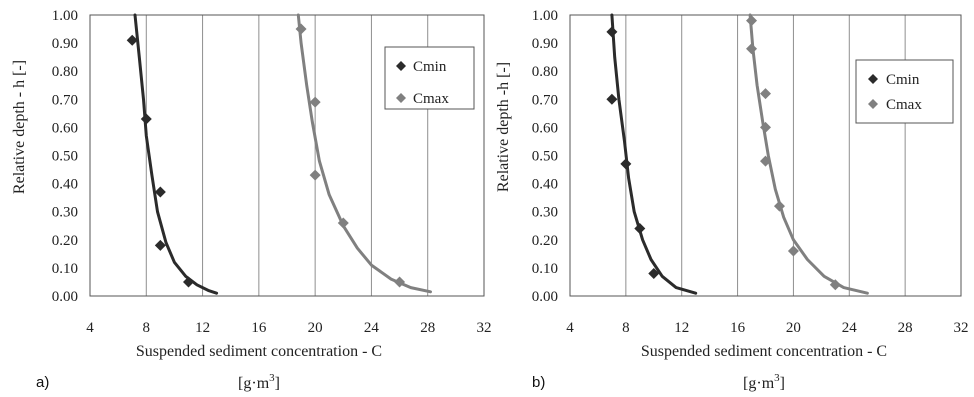  What do you see at coordinates (545, 297) in the screenshot?
I see `panel-b-y-tick-0-00: 0.00` at bounding box center [545, 297].